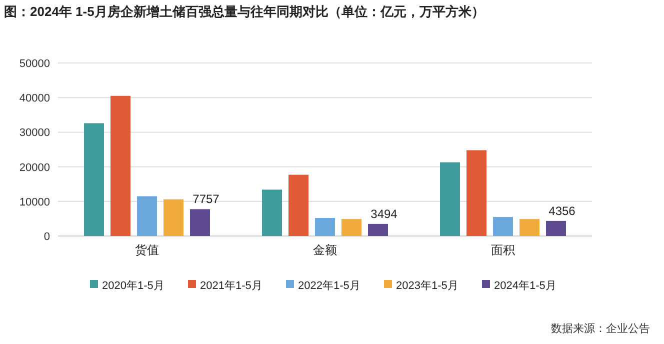 The height and width of the screenshot is (344, 664). Describe the element at coordinates (427, 286) in the screenshot. I see `legend-label: 2023年1-5月` at that location.